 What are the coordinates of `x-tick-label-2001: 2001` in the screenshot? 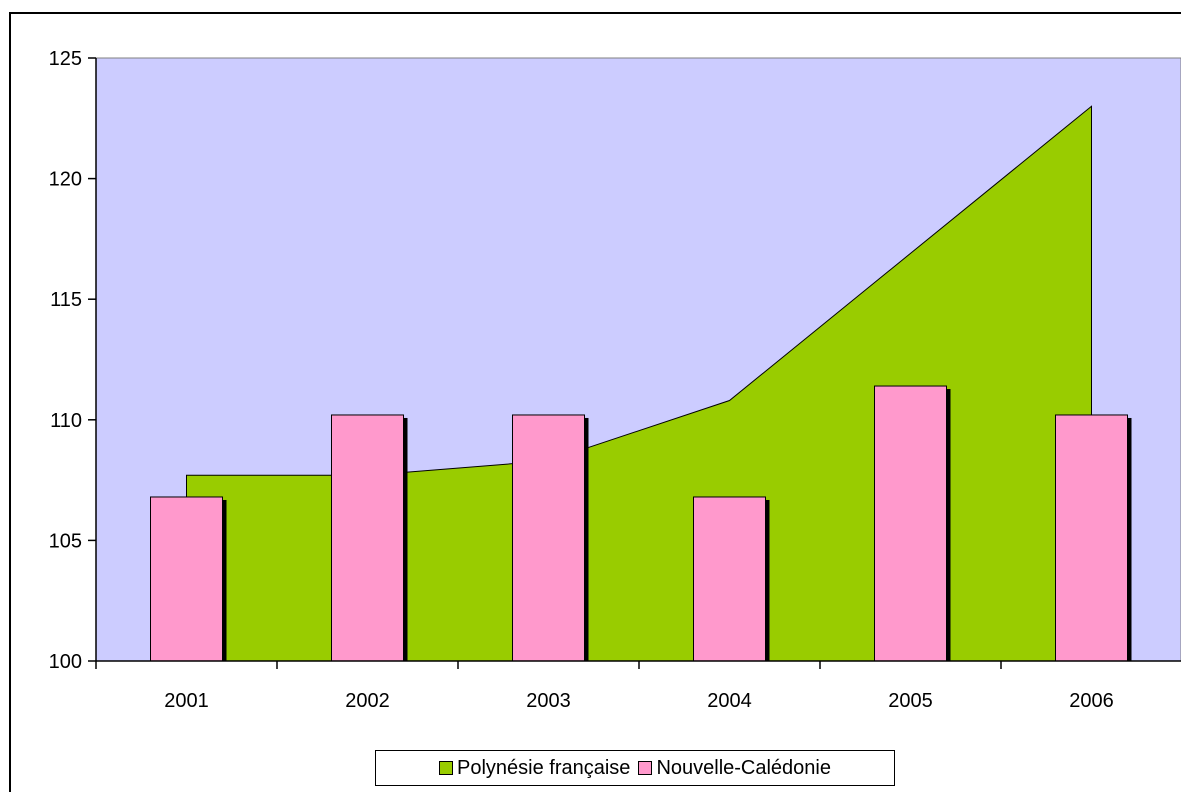 It's located at (186, 701).